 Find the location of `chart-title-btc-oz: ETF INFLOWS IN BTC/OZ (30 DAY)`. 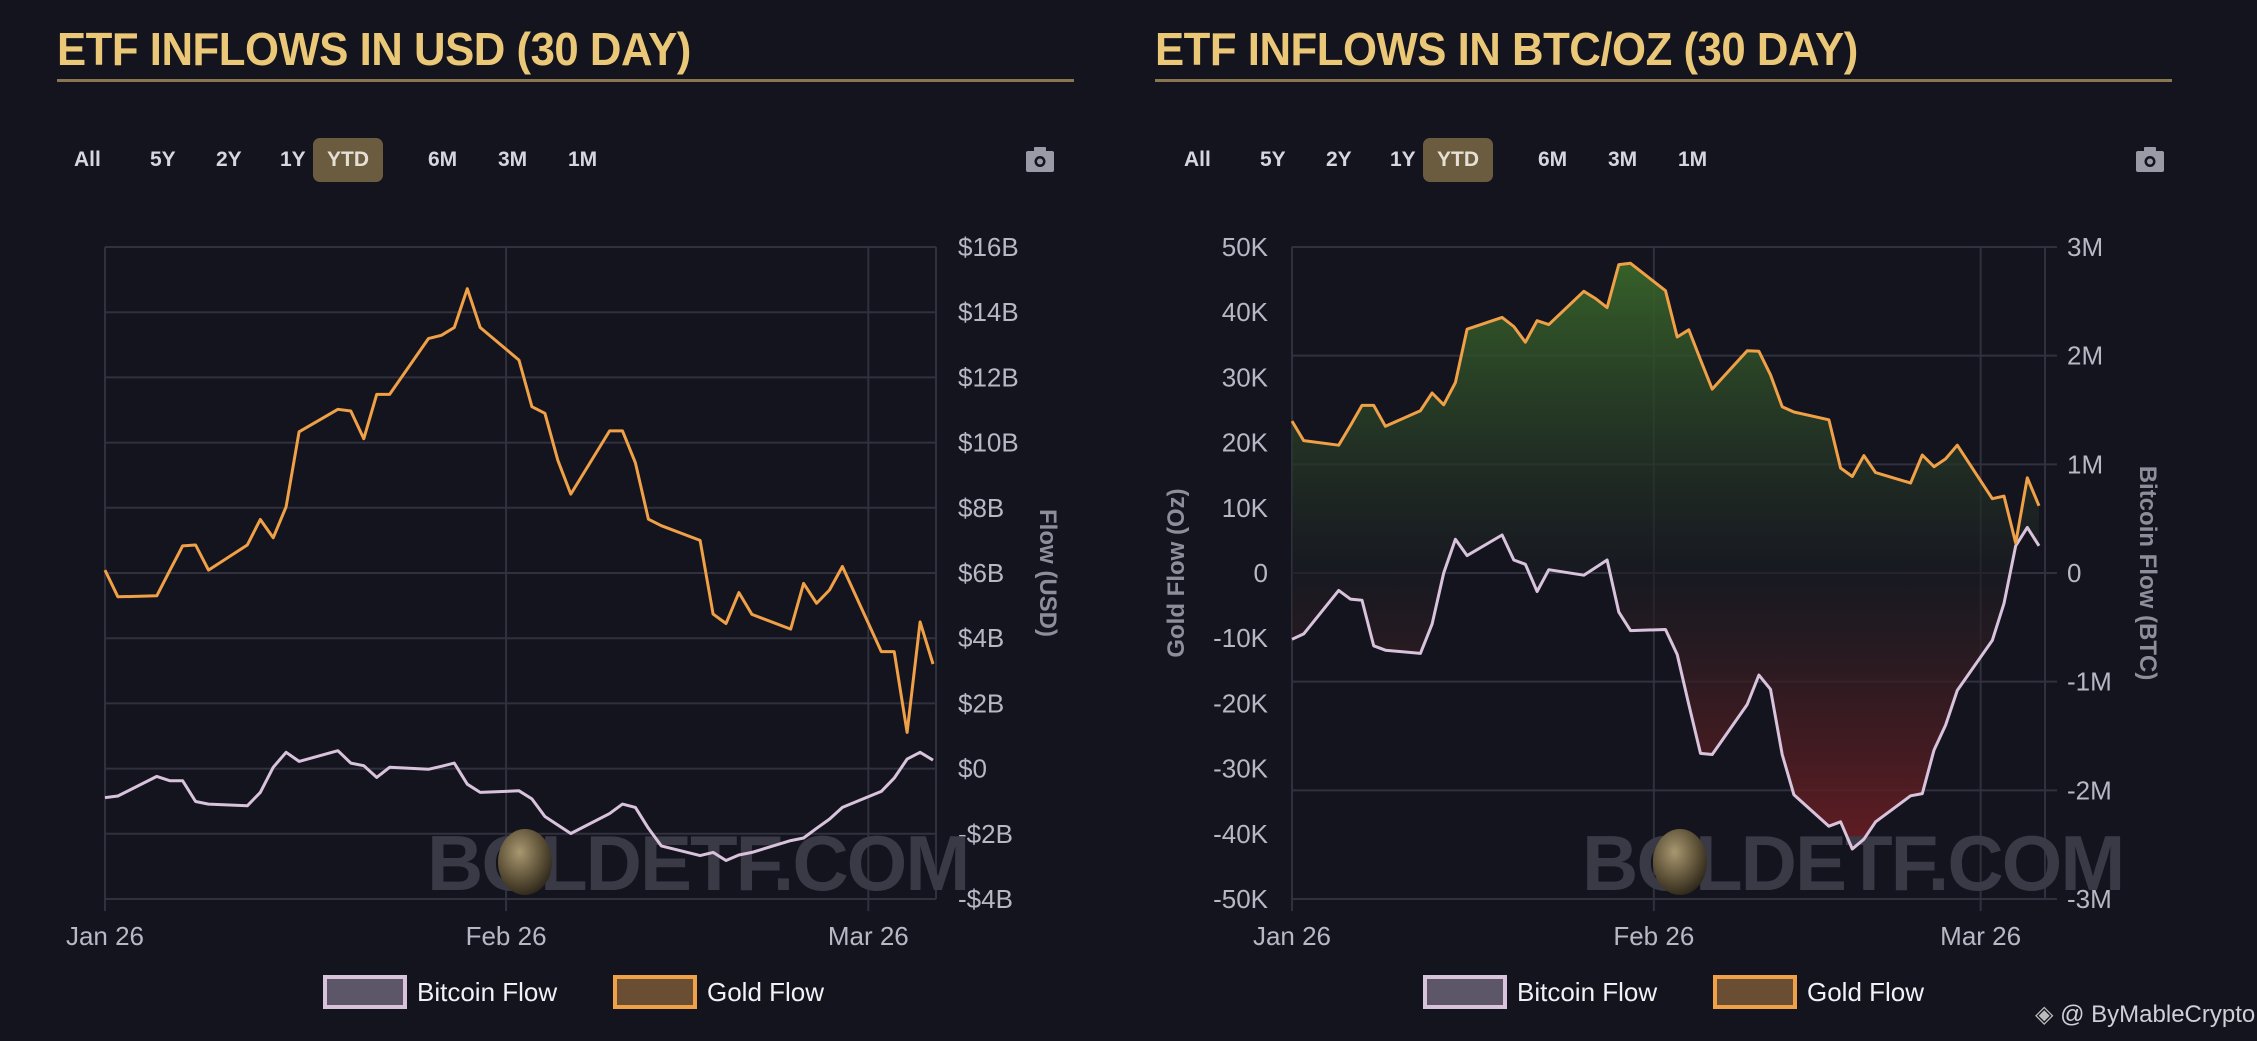

chart-title-btc-oz: ETF INFLOWS IN BTC/OZ (30 DAY) is located at coordinates (1506, 49).